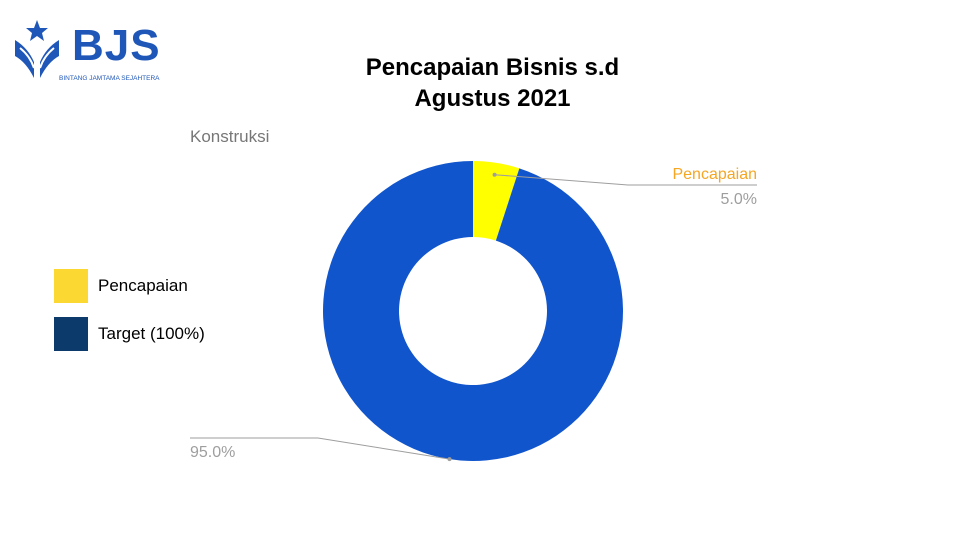 The image size is (960, 540). Describe the element at coordinates (496, 201) in the screenshot. I see `donut-slice-pencapaian` at that location.